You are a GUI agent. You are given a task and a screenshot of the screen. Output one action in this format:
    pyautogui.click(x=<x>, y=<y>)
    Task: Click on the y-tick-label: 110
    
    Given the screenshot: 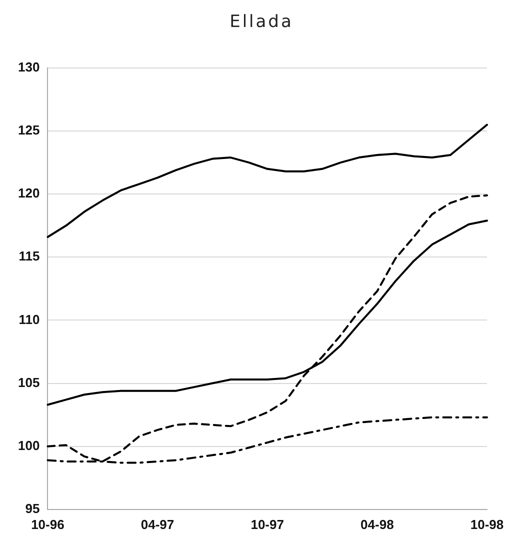 What is the action you would take?
    pyautogui.click(x=29, y=319)
    